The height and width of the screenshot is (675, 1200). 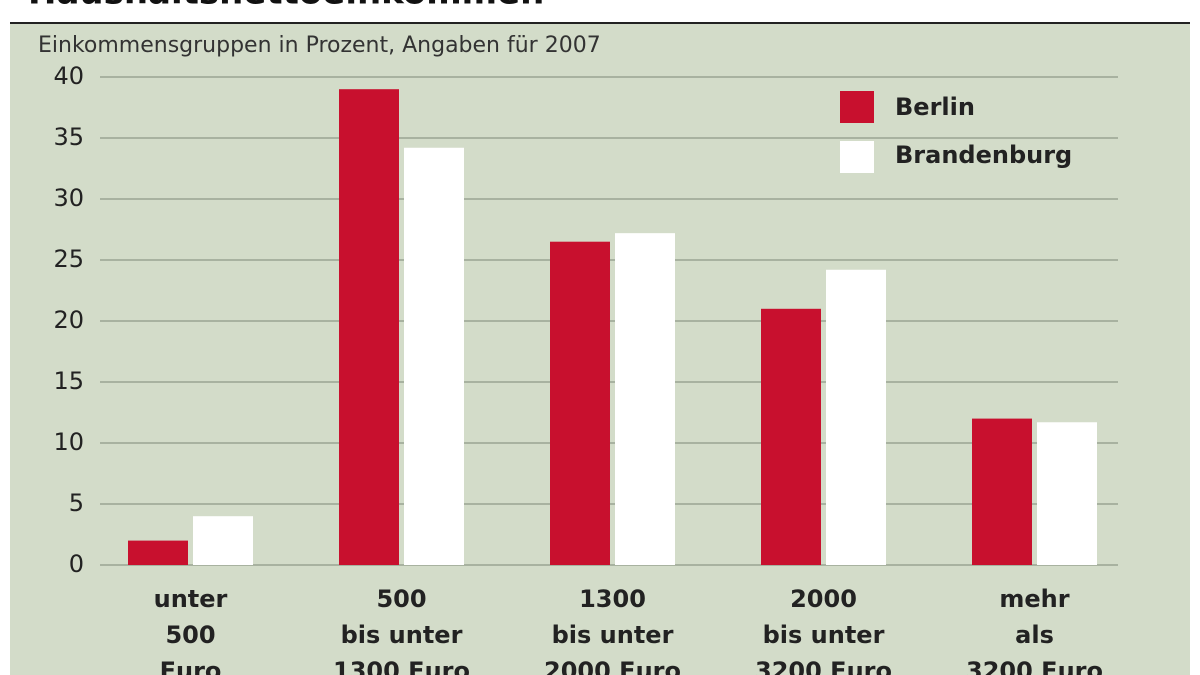 What do you see at coordinates (68, 381) in the screenshot?
I see `y-tick-label: 15` at bounding box center [68, 381].